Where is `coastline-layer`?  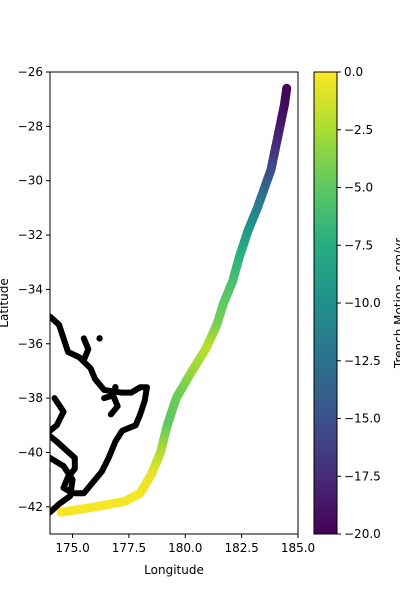
coastline-layer is located at coordinates (100, 414).